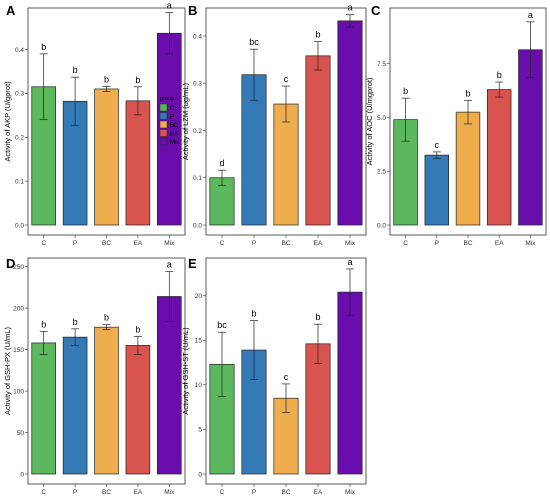 Image resolution: width=550 pixels, height=502 pixels. I want to click on significance-letter-p: c, so click(437, 145).